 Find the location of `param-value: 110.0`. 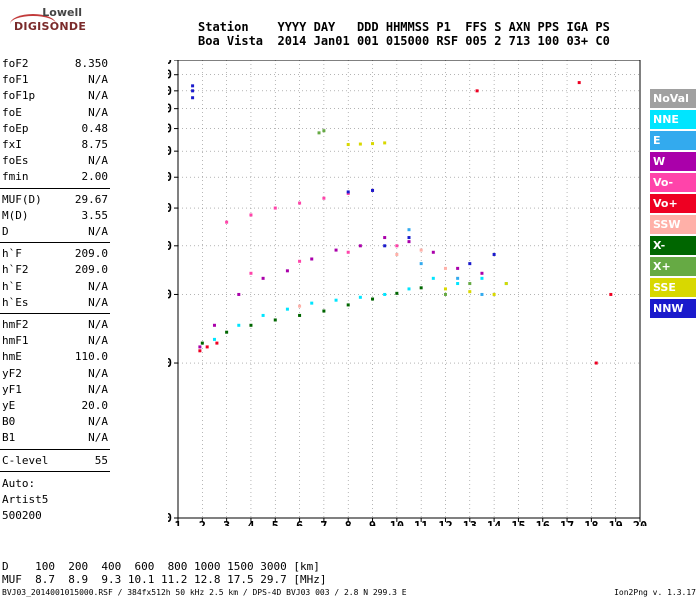

param-value: 110.0 is located at coordinates (91, 357).